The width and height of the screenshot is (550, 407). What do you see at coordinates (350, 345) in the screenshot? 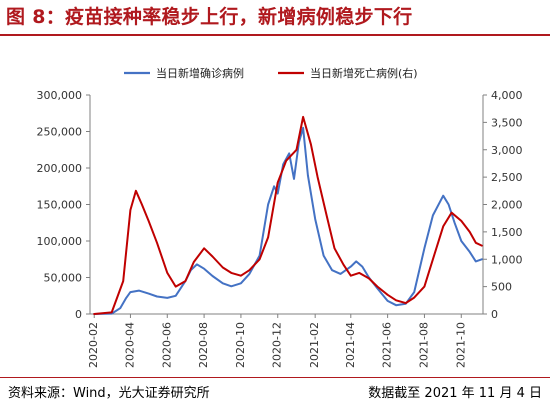
I see `x-tick-label: 2021-04` at bounding box center [350, 345].